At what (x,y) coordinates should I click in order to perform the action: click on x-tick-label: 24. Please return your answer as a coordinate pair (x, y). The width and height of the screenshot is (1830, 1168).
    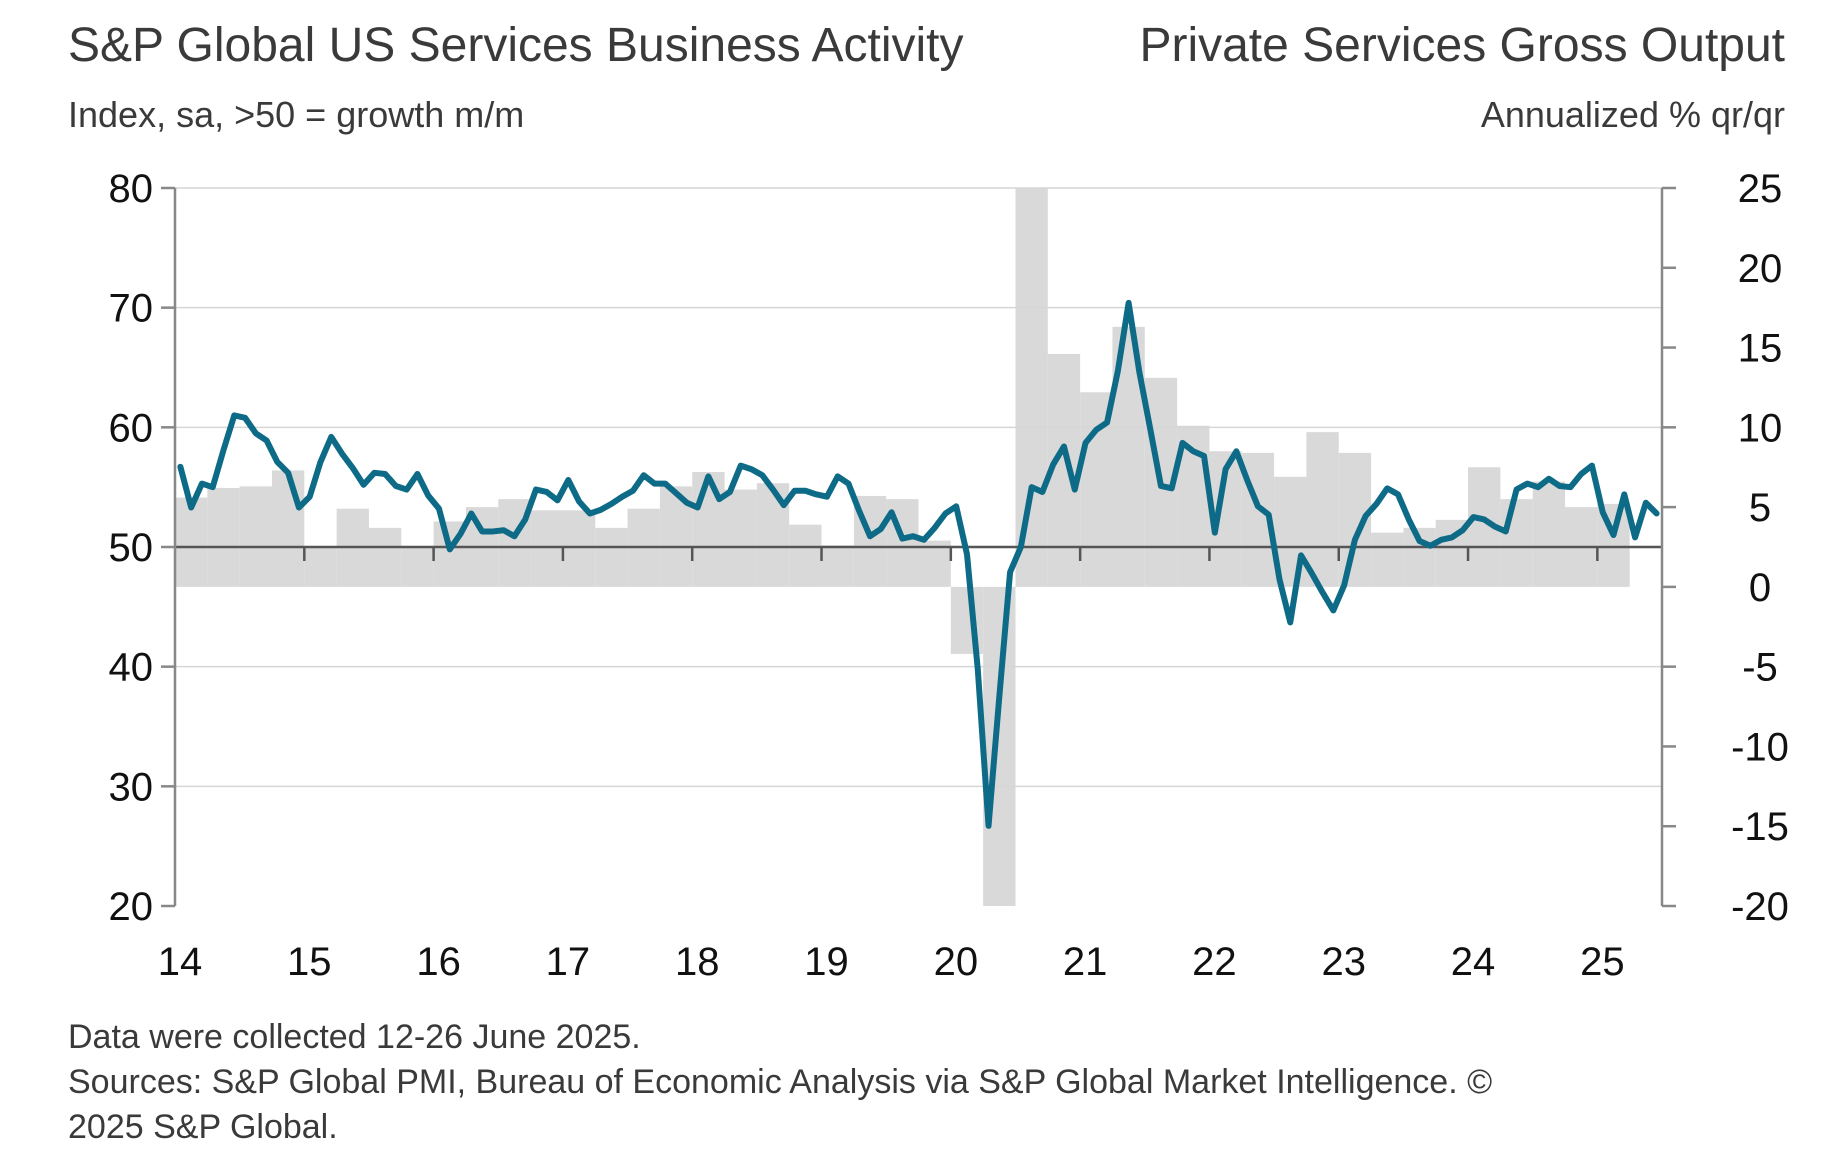
    Looking at the image, I should click on (1473, 962).